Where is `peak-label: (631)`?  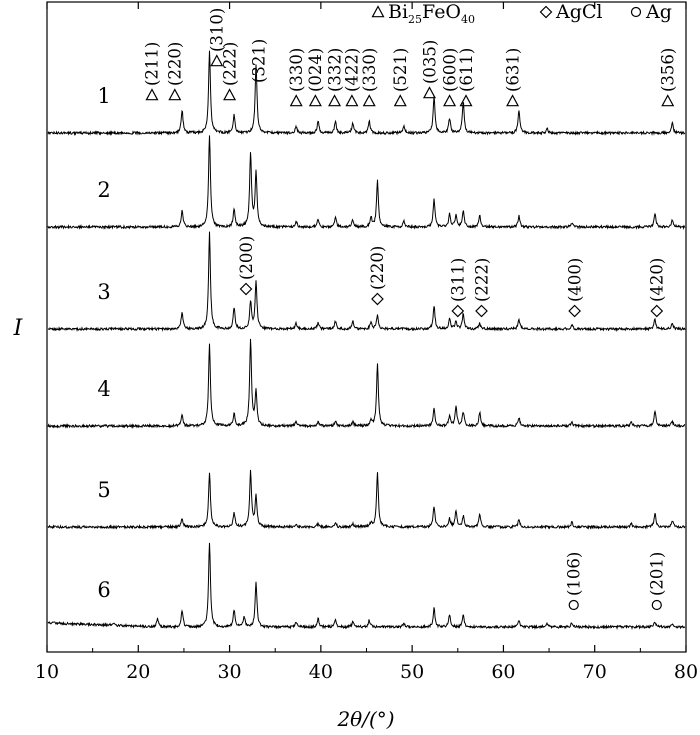 peak-label: (631) is located at coordinates (512, 70).